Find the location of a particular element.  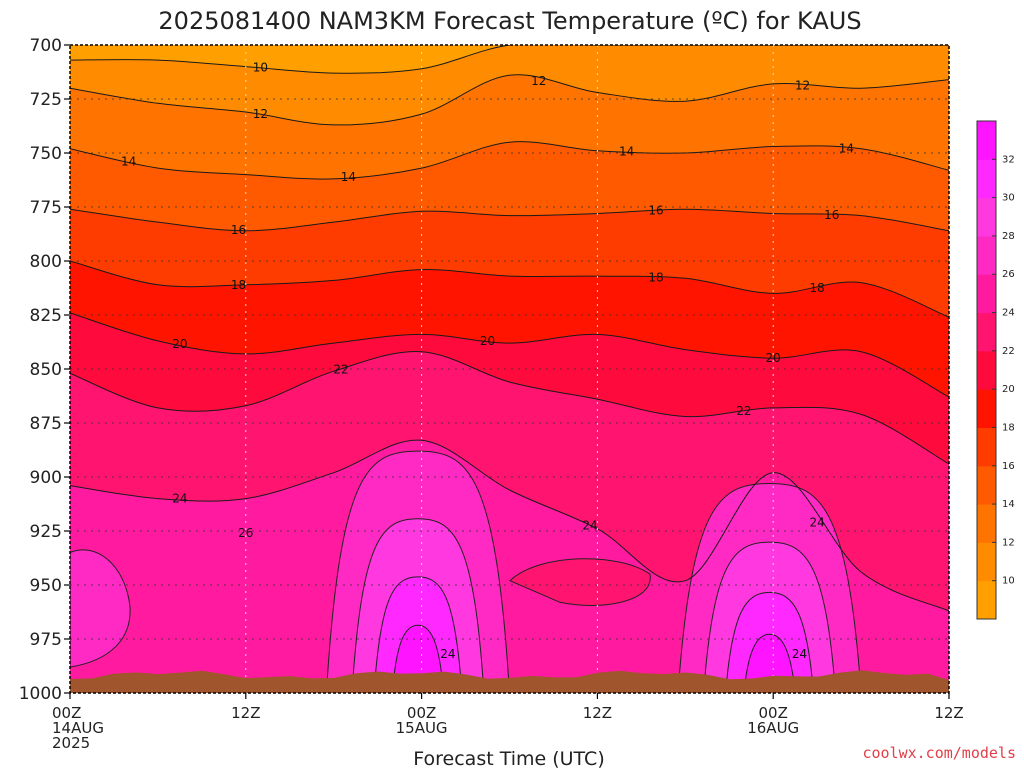

x-tick-label-24-1: 15AUG is located at coordinates (422, 728).